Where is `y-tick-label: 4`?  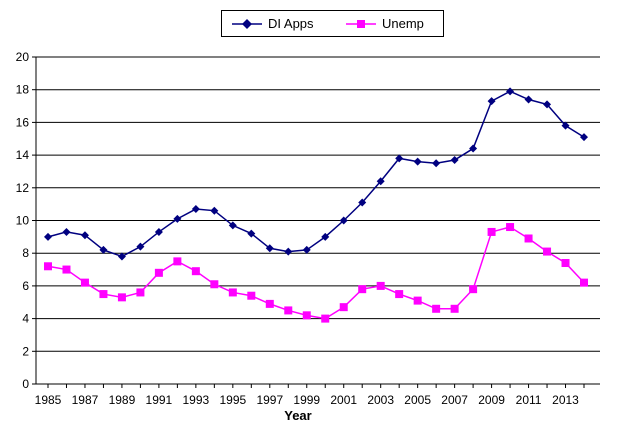 y-tick-label: 4 is located at coordinates (25, 319).